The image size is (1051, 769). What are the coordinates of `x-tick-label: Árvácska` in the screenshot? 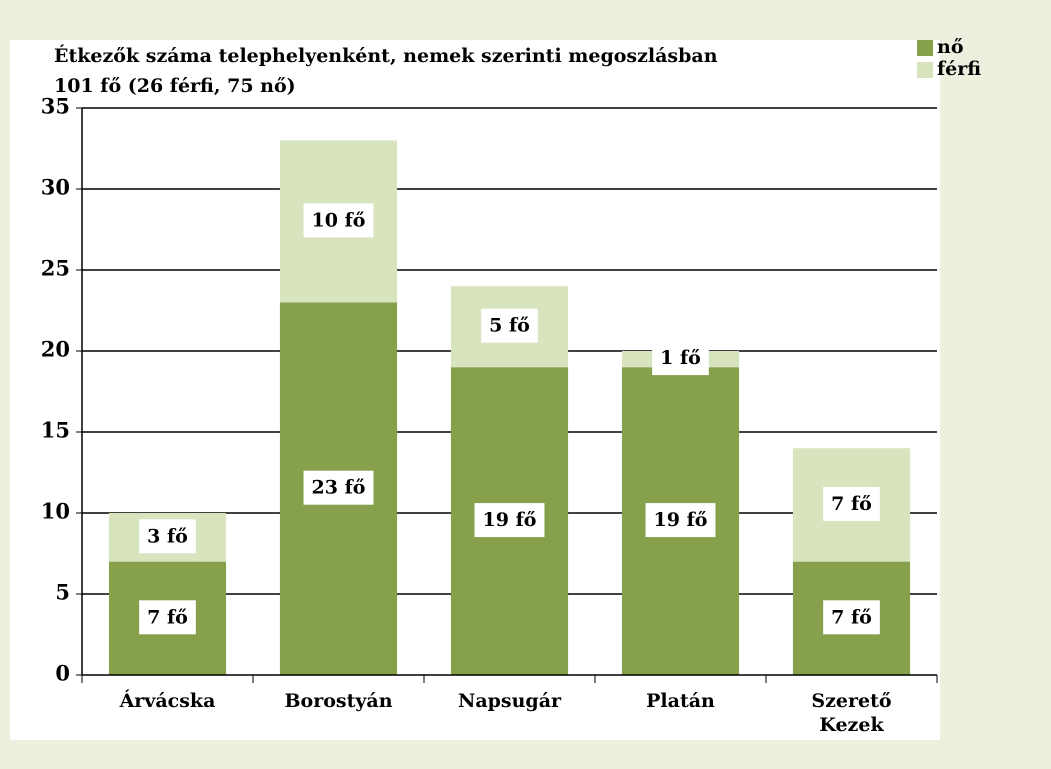 It's located at (167, 701).